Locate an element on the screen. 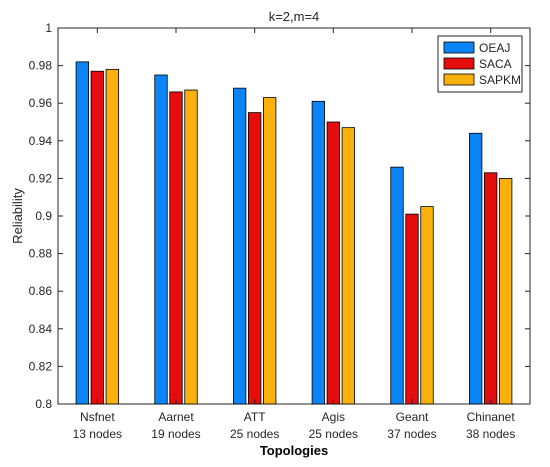 This screenshot has width=550, height=467. y-tick-label: 0.82 is located at coordinates (41, 366).